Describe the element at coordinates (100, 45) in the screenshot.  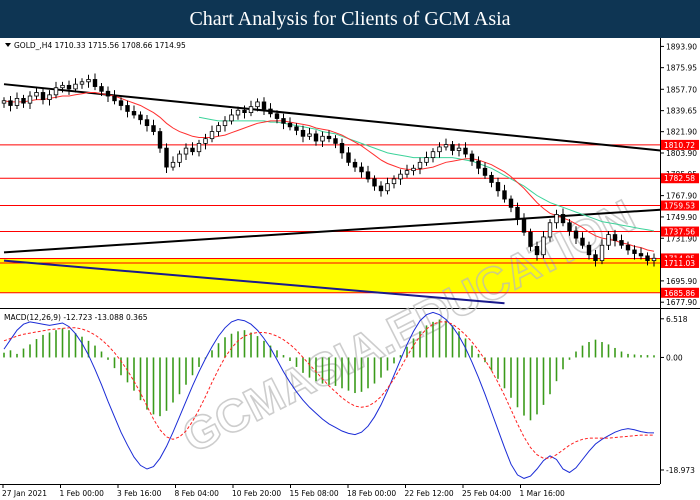
I see `price-header: GOLD_,H4 1710.33 1715.56 1708.66 1714.95` at that location.